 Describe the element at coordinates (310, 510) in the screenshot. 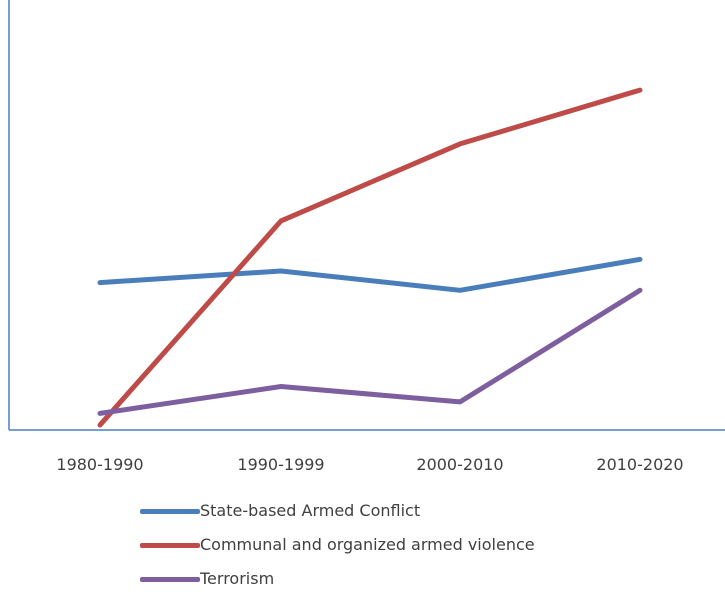

I see `legend-label-state-based: State-based Armed Conflict` at that location.